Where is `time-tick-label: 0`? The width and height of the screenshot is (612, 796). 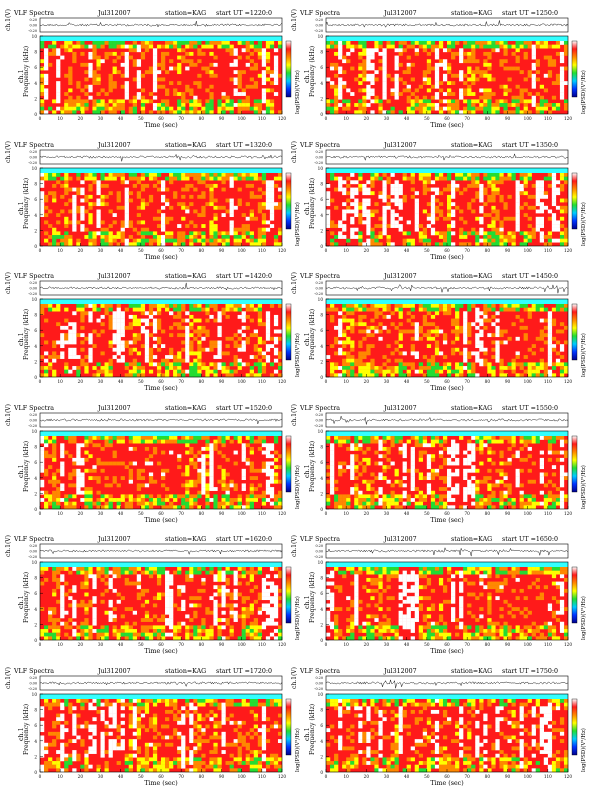
time-tick-label: 0 is located at coordinates (40, 118).